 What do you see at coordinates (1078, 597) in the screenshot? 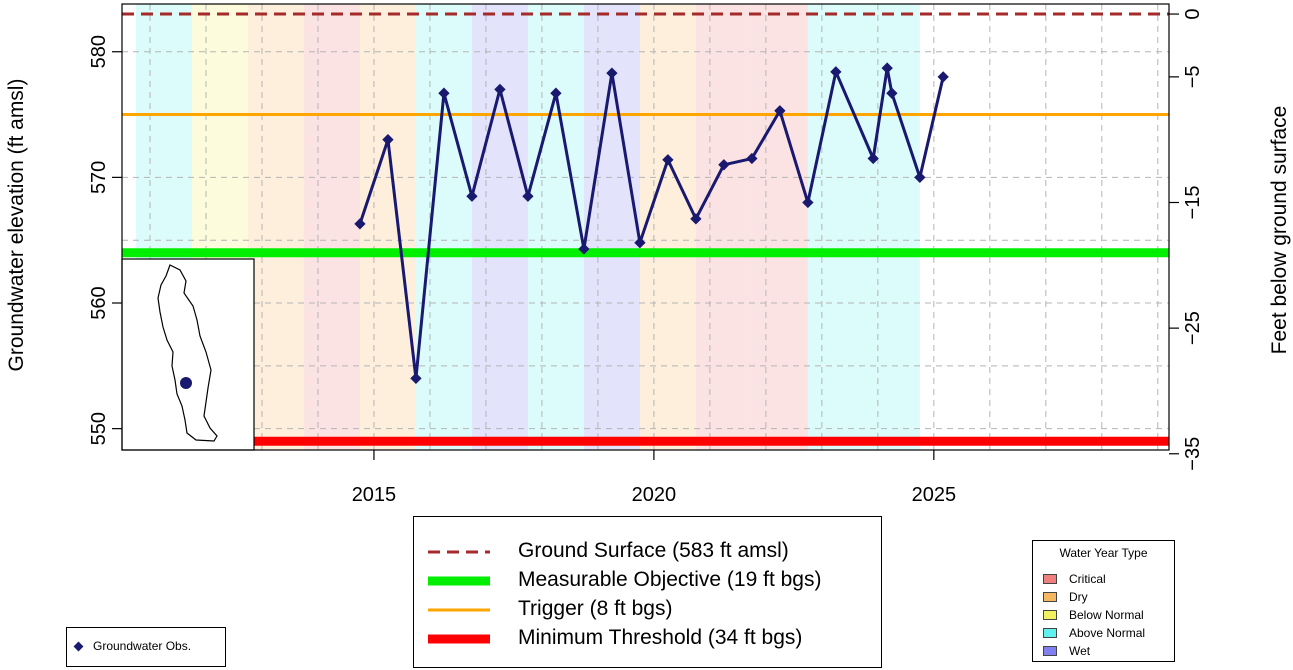
I see `legend-label-dry: Dry` at bounding box center [1078, 597].